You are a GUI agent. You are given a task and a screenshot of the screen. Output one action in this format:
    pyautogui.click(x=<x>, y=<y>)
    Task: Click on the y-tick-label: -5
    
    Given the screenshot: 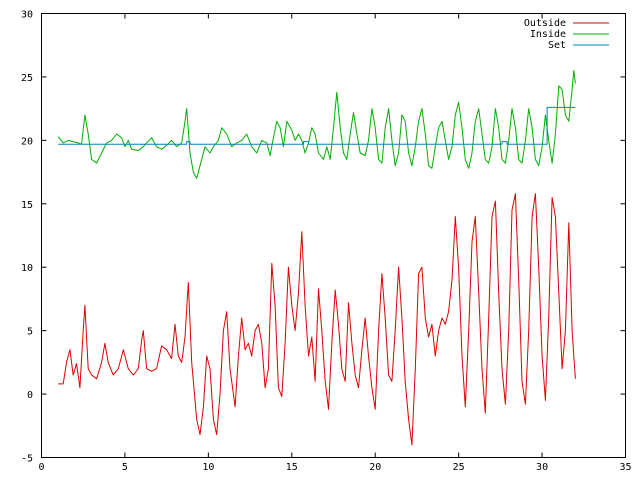 What is the action you would take?
    pyautogui.click(x=27, y=459)
    